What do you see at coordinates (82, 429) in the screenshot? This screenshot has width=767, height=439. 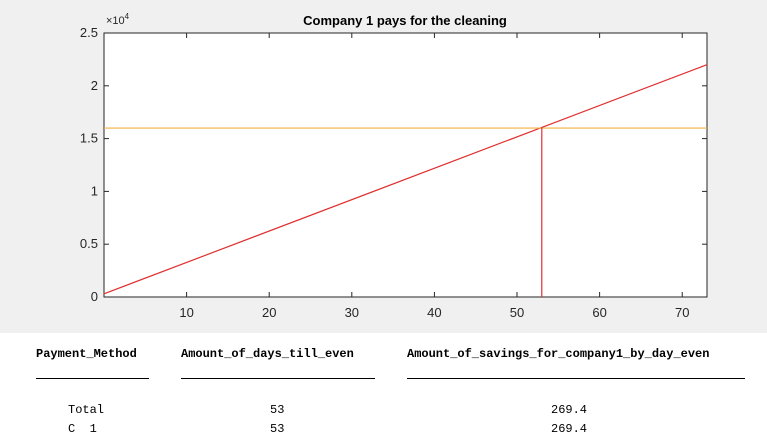 I see `table-row-2-method: C 1` at bounding box center [82, 429].